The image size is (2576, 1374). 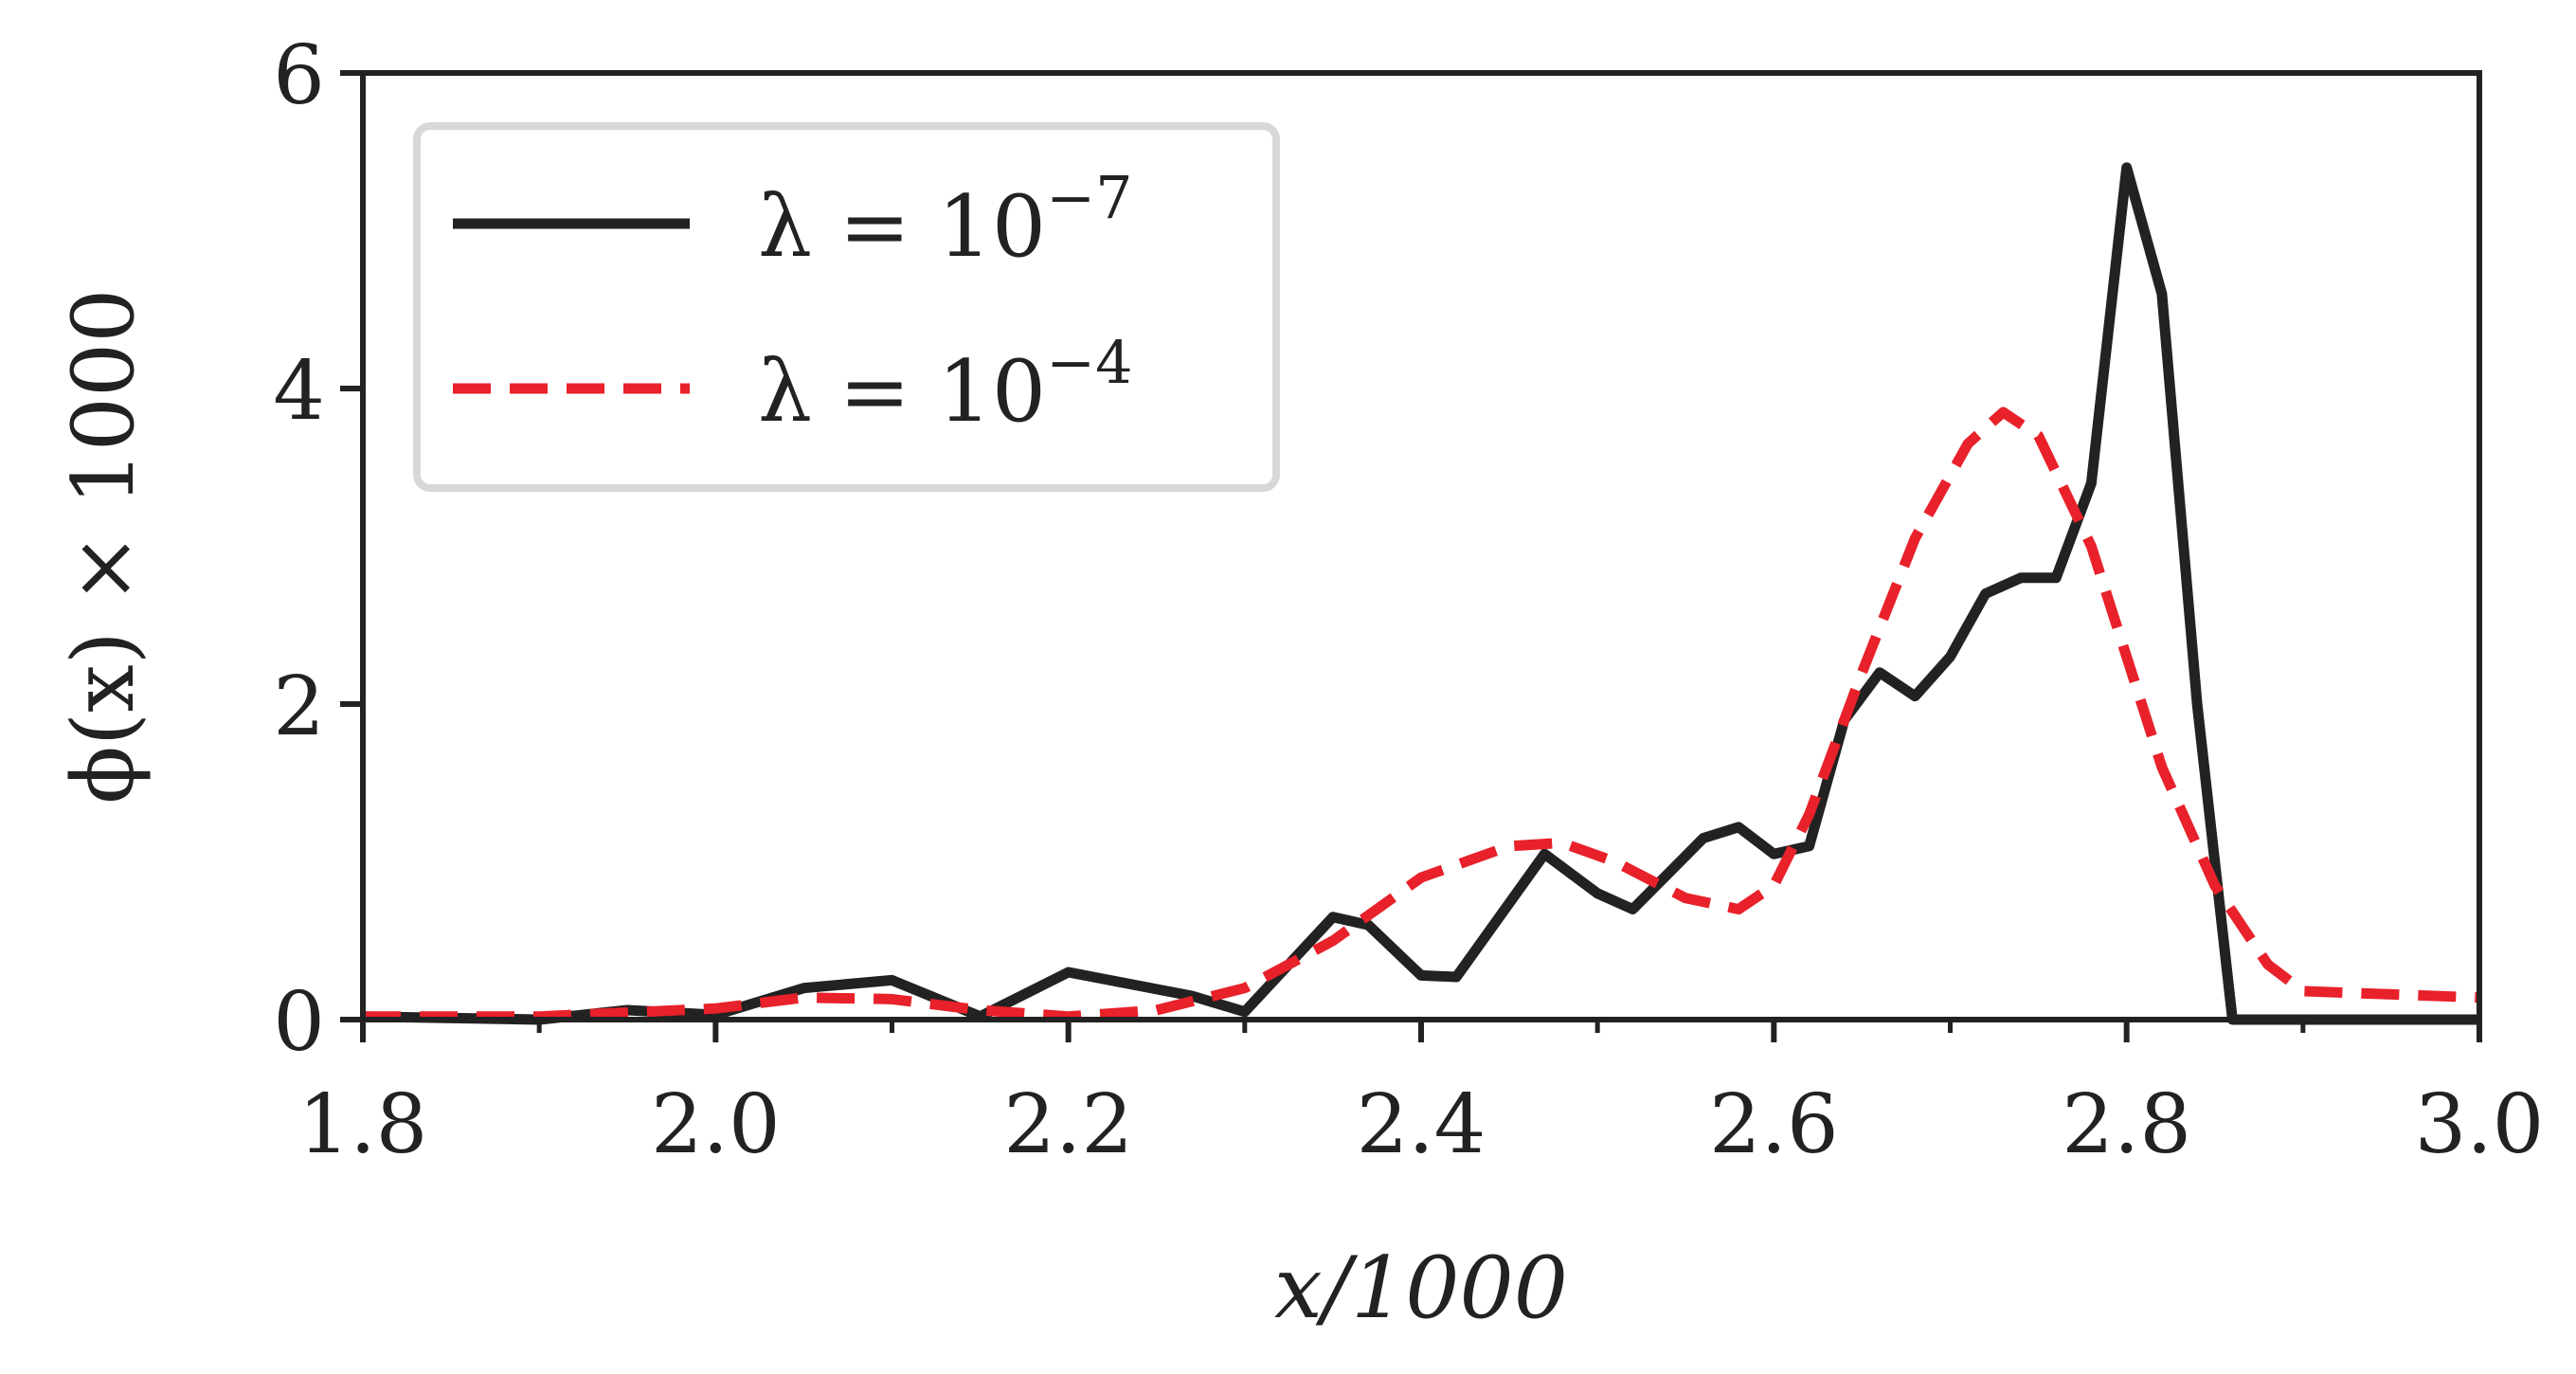 I want to click on y-tick-label: 0, so click(x=299, y=1022).